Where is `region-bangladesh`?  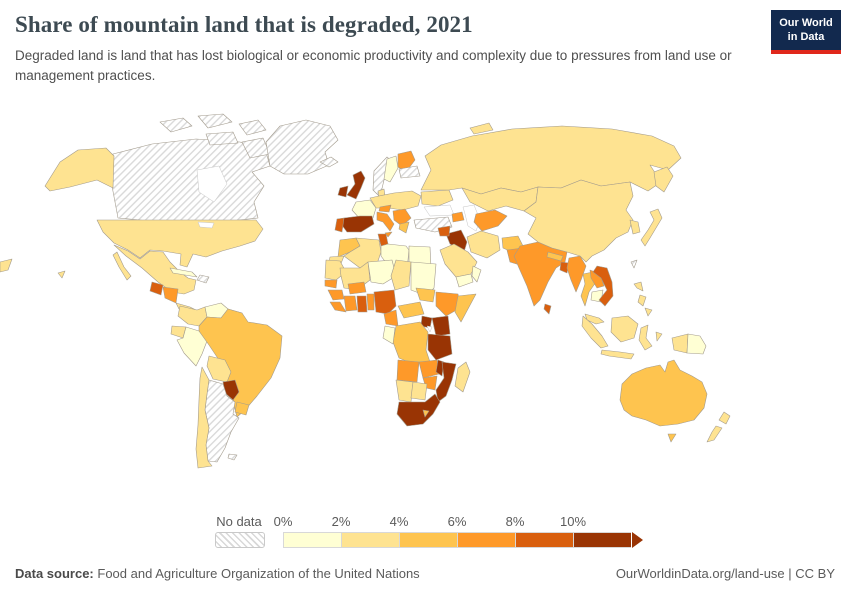
region-bangladesh is located at coordinates (564, 267).